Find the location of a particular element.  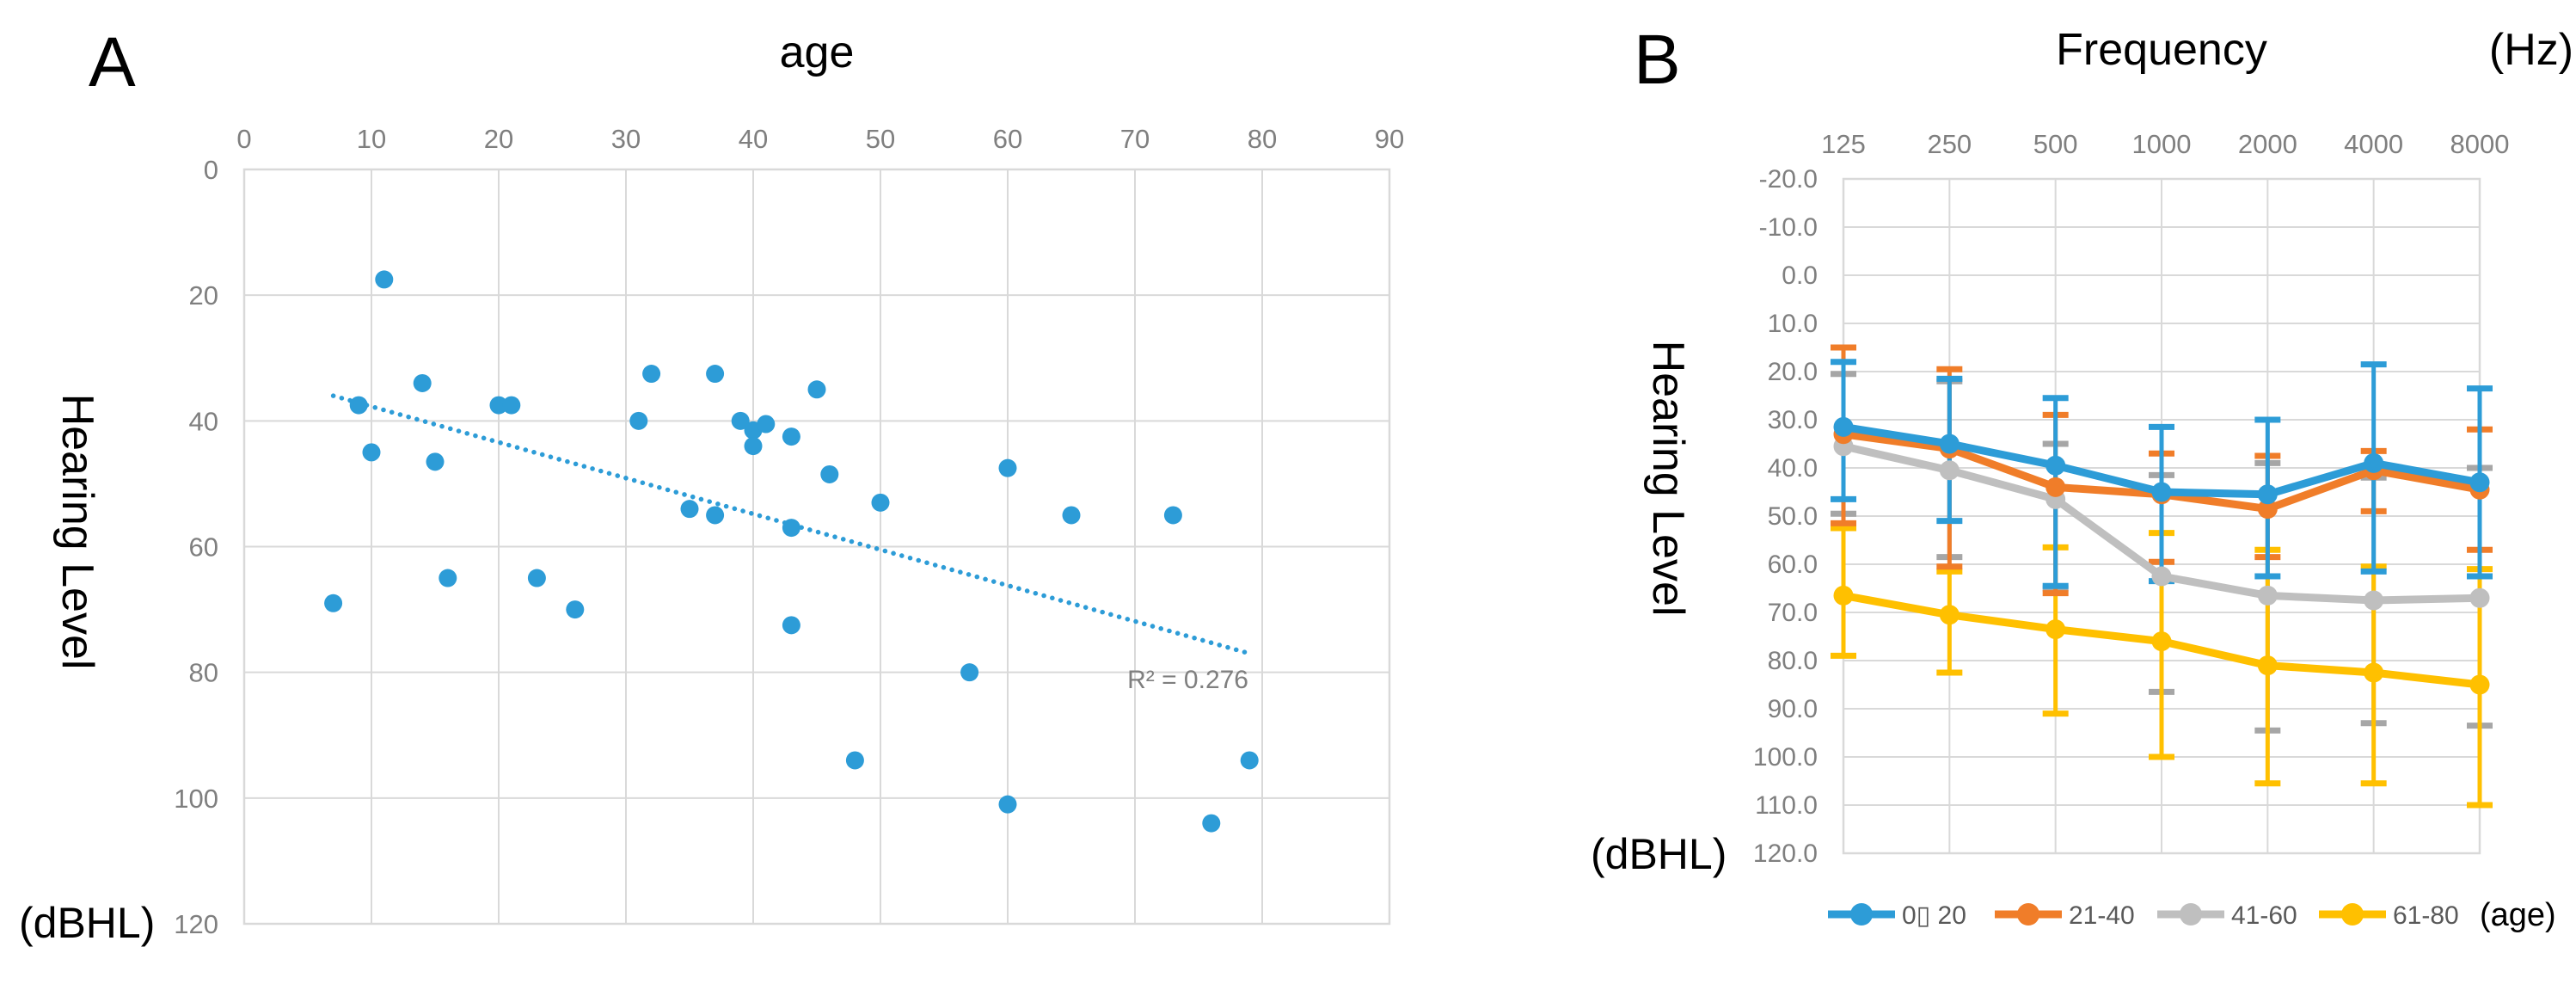

panel-b-x-tick-label: 4000 is located at coordinates (2373, 144).